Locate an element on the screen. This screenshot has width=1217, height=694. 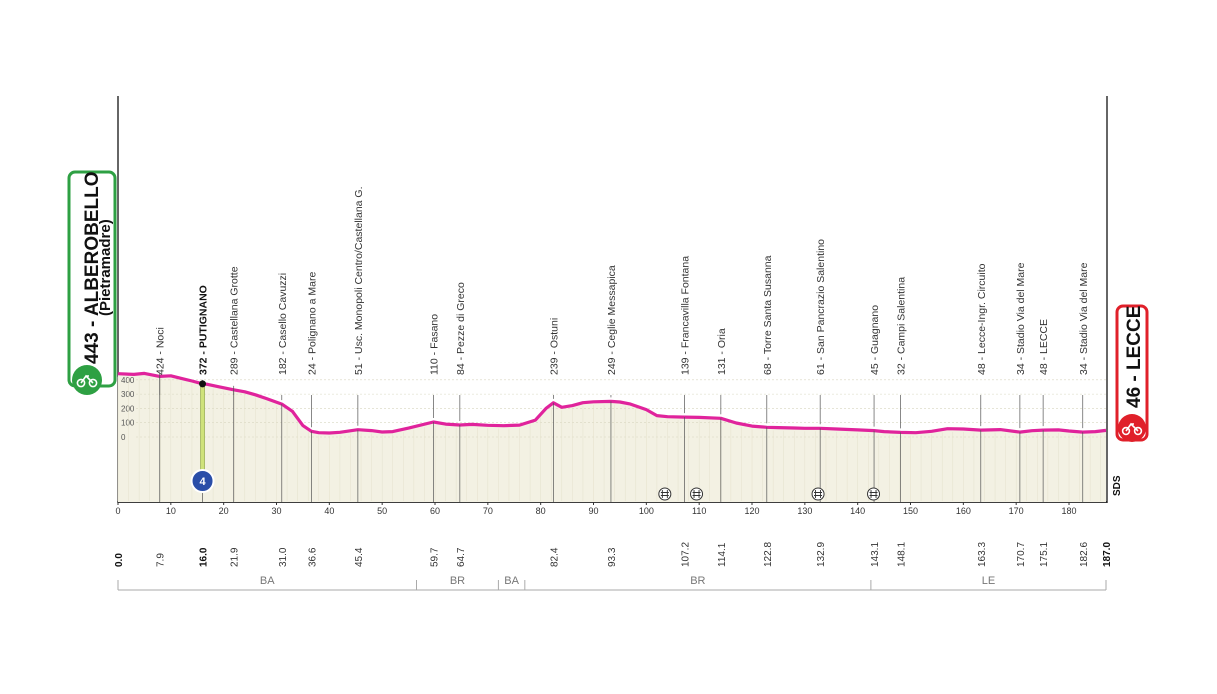
start-bike-glyph is located at coordinates (87, 381).